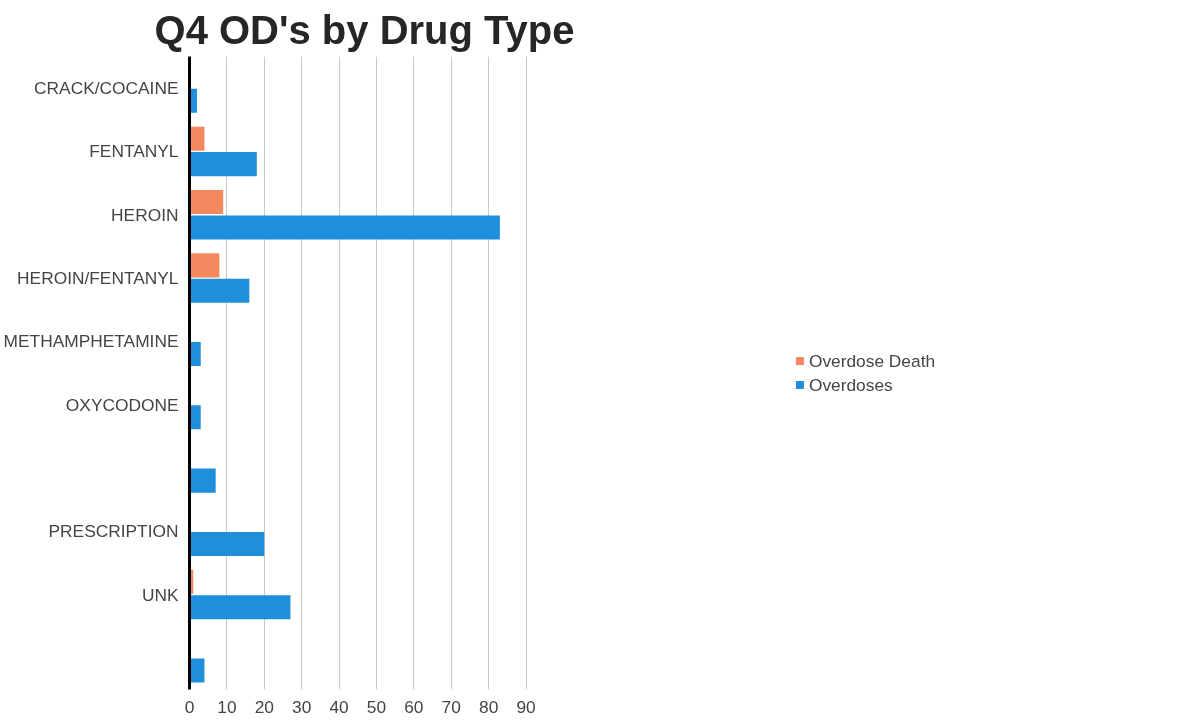 The image size is (1195, 724). What do you see at coordinates (189, 706) in the screenshot?
I see `x-tick-label: 0` at bounding box center [189, 706].